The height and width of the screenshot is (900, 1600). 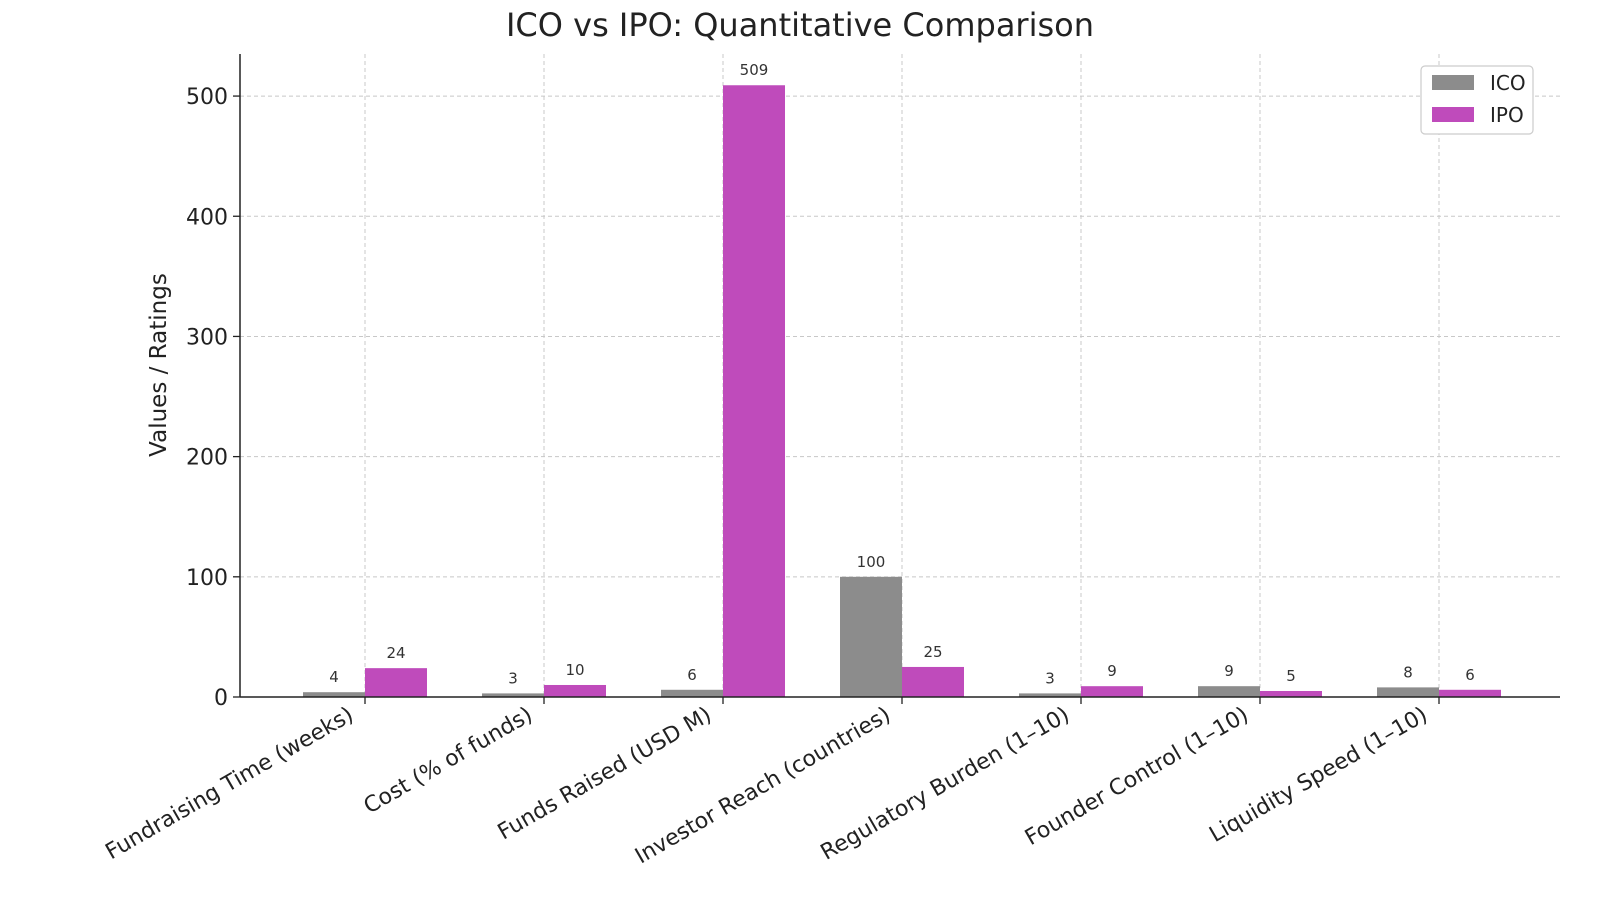 What do you see at coordinates (871, 562) in the screenshot?
I see `data-label-ico-investor-reach-countries: 100` at bounding box center [871, 562].